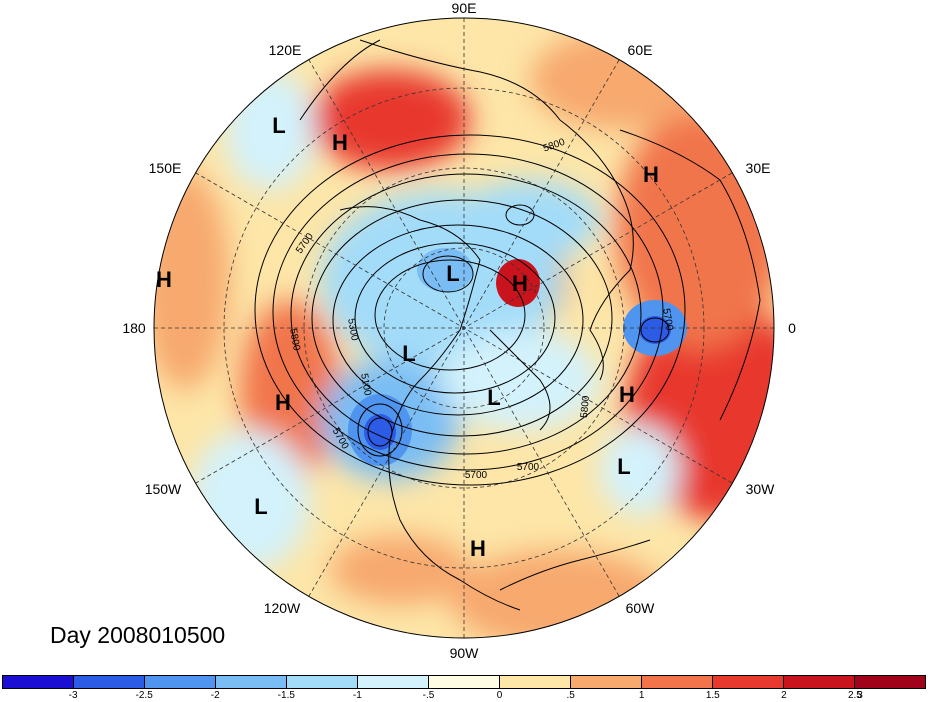 The width and height of the screenshot is (928, 702). I want to click on lon-label: 60E, so click(640, 50).